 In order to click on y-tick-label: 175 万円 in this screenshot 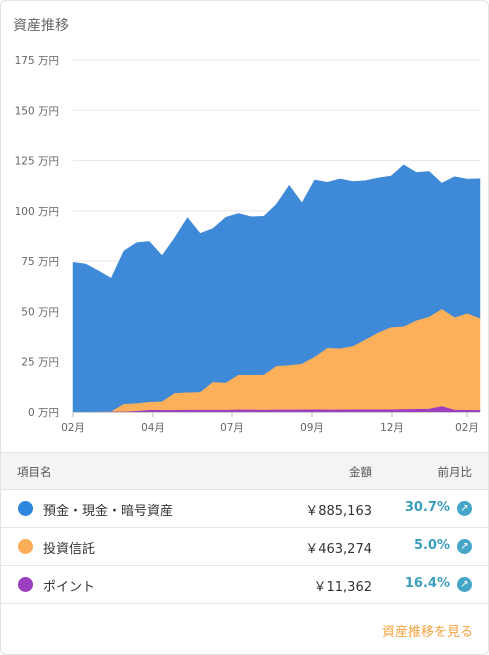, I will do `click(37, 61)`.